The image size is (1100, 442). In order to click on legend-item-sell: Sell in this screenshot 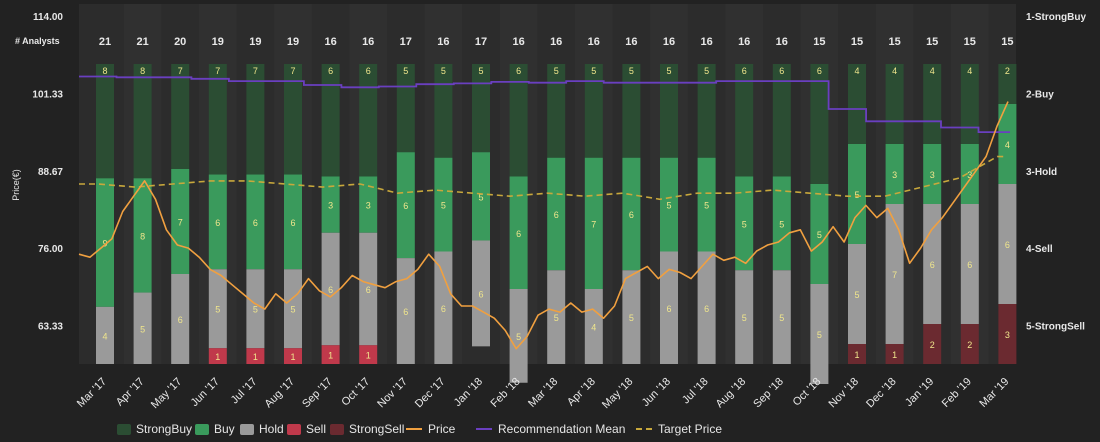, I will do `click(306, 429)`.